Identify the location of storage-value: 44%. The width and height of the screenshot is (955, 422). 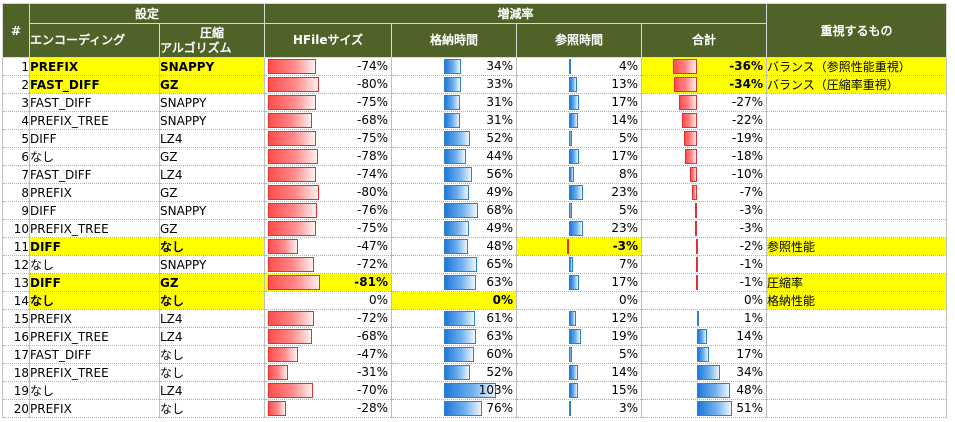
(499, 156).